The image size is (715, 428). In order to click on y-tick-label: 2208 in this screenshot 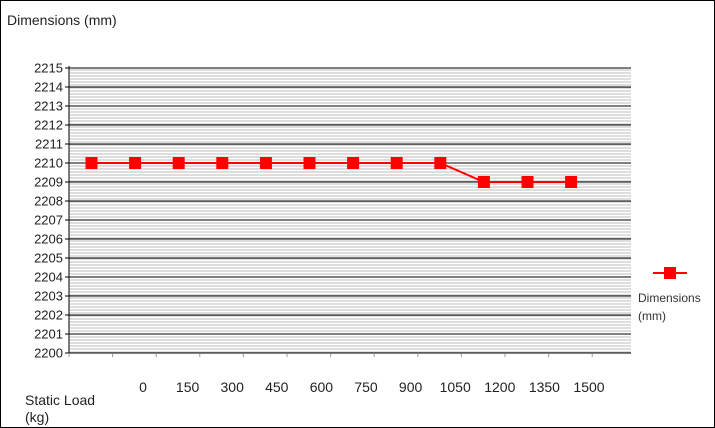, I will do `click(48, 201)`.